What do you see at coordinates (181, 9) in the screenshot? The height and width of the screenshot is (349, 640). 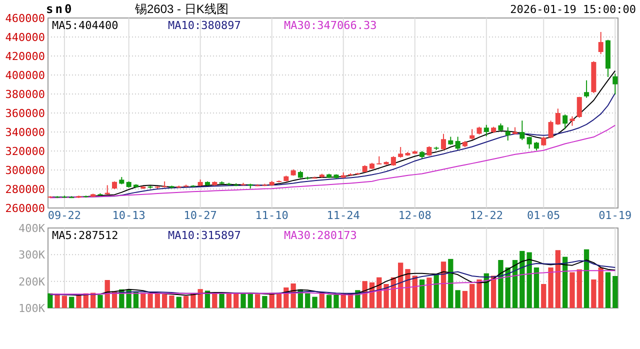 I see `chart-title: 锡2603 - 日K线图` at bounding box center [181, 9].